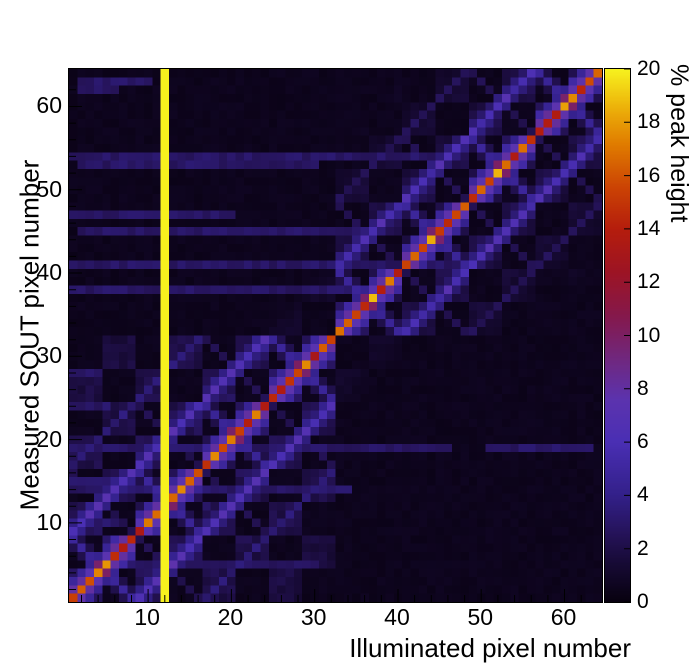 The height and width of the screenshot is (672, 696). I want to click on colorbar-gradient-canvas, so click(617, 335).